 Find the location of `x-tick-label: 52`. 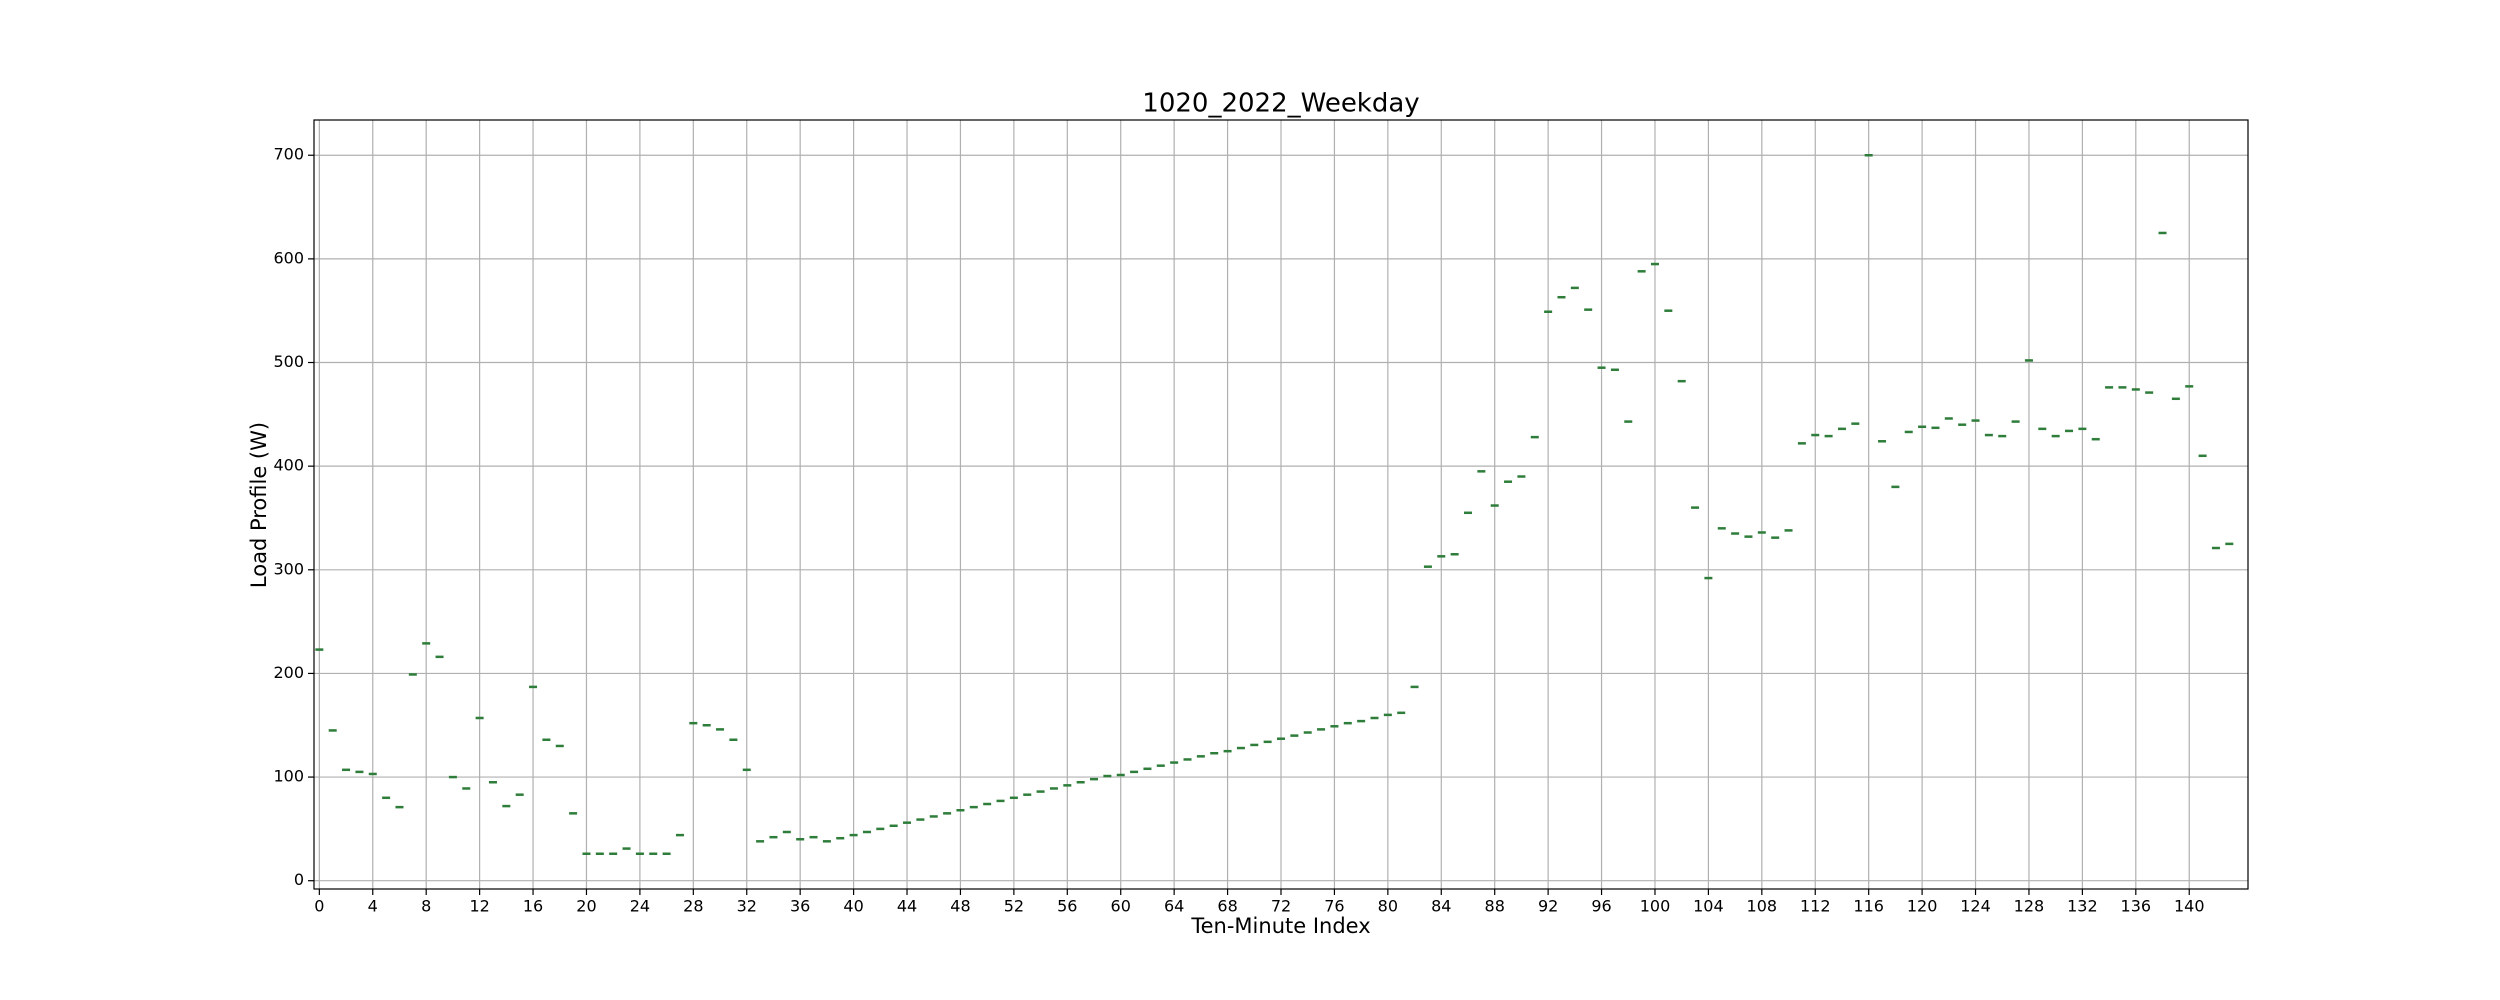

x-tick-label: 52 is located at coordinates (1014, 906).